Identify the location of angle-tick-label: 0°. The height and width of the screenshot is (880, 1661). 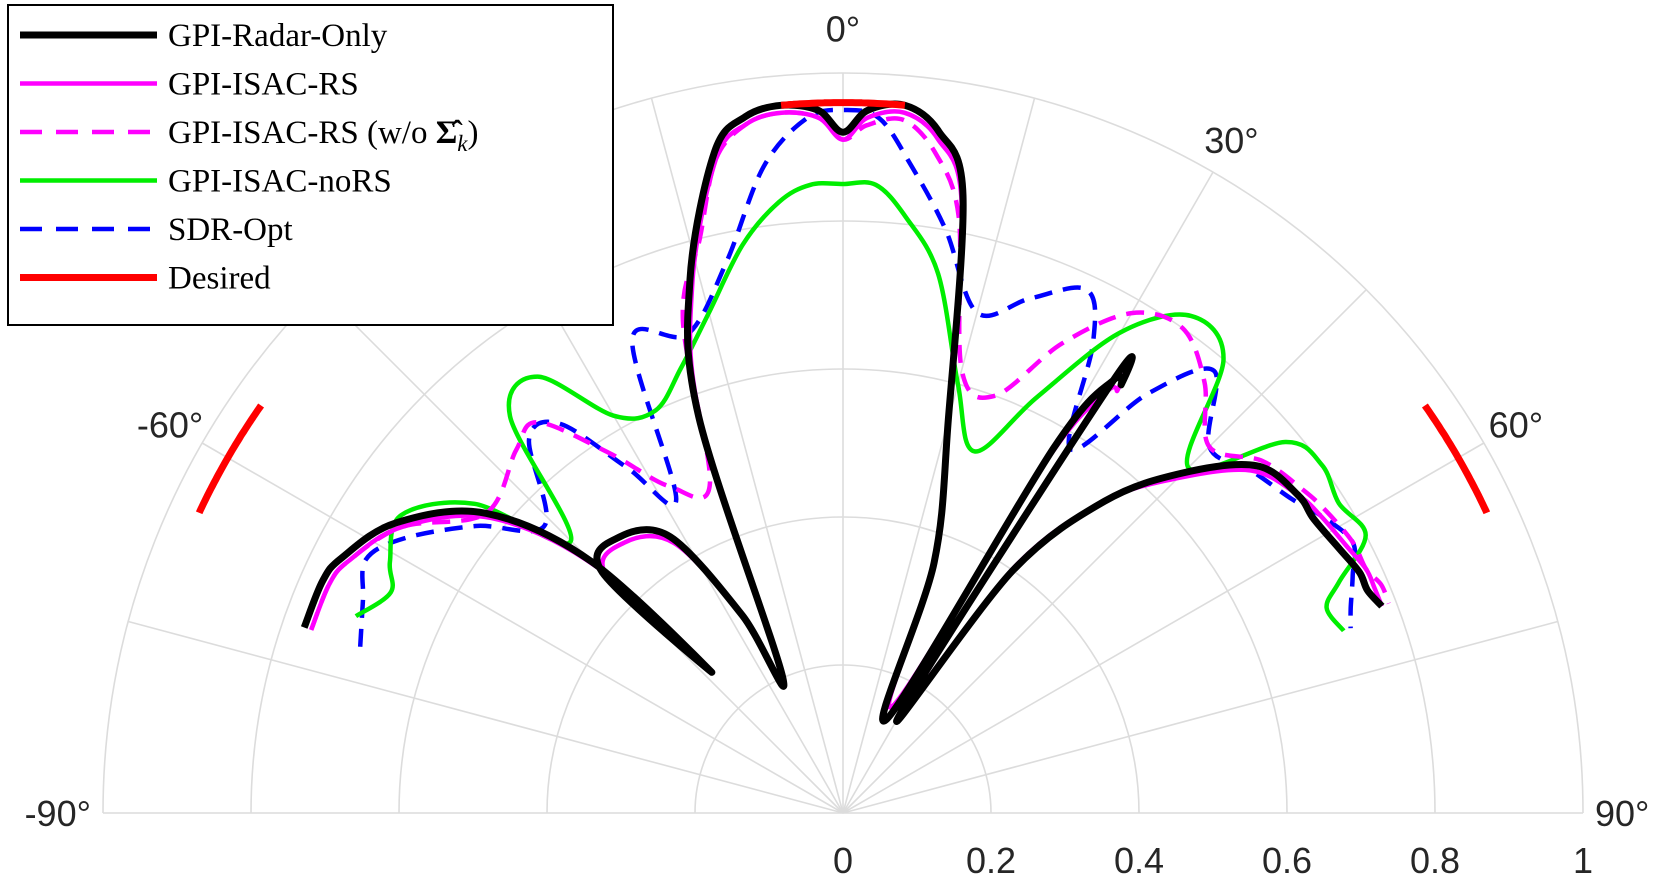
(843, 29).